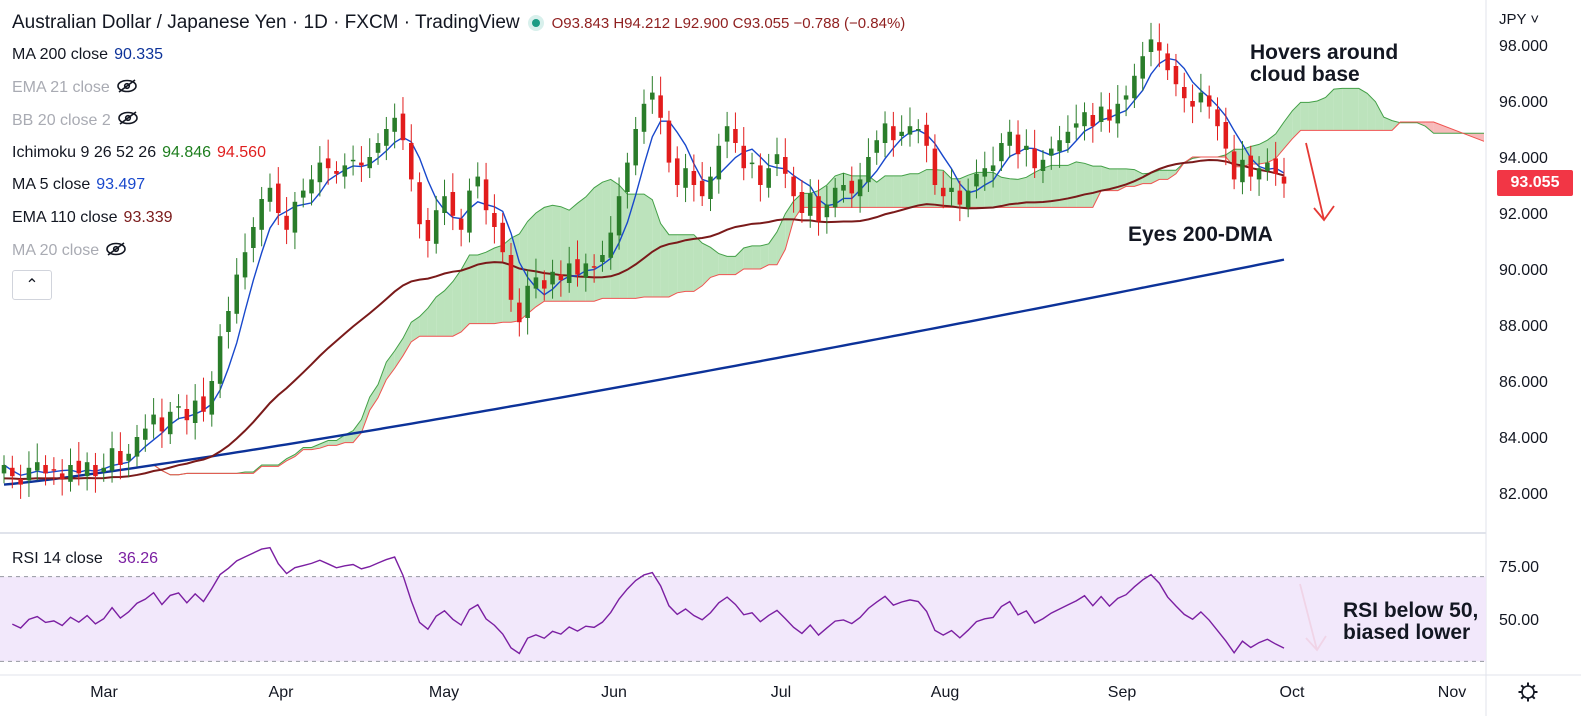 This screenshot has height=716, width=1581. I want to click on annotation-cloud-text: Hovers around cloud base, so click(1324, 63).